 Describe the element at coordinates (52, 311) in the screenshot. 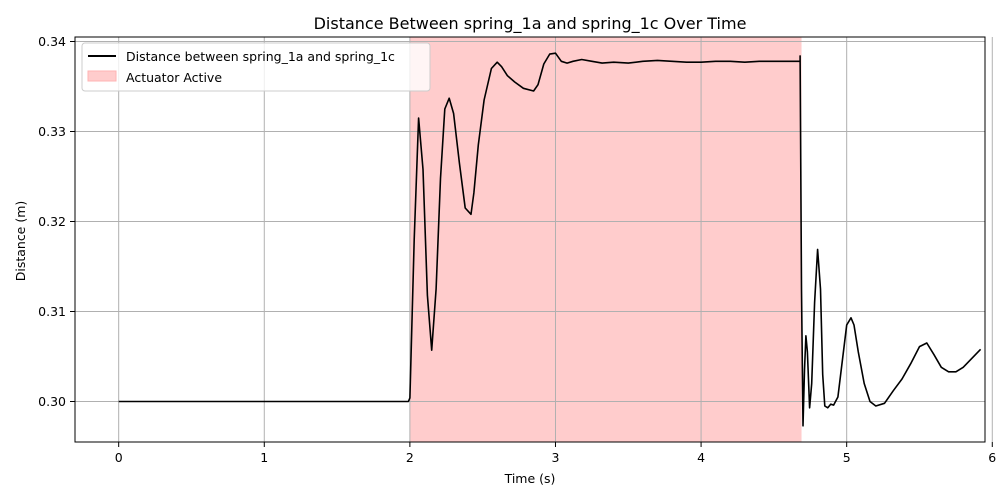

I see `y-tick-label-1: 0.31` at that location.